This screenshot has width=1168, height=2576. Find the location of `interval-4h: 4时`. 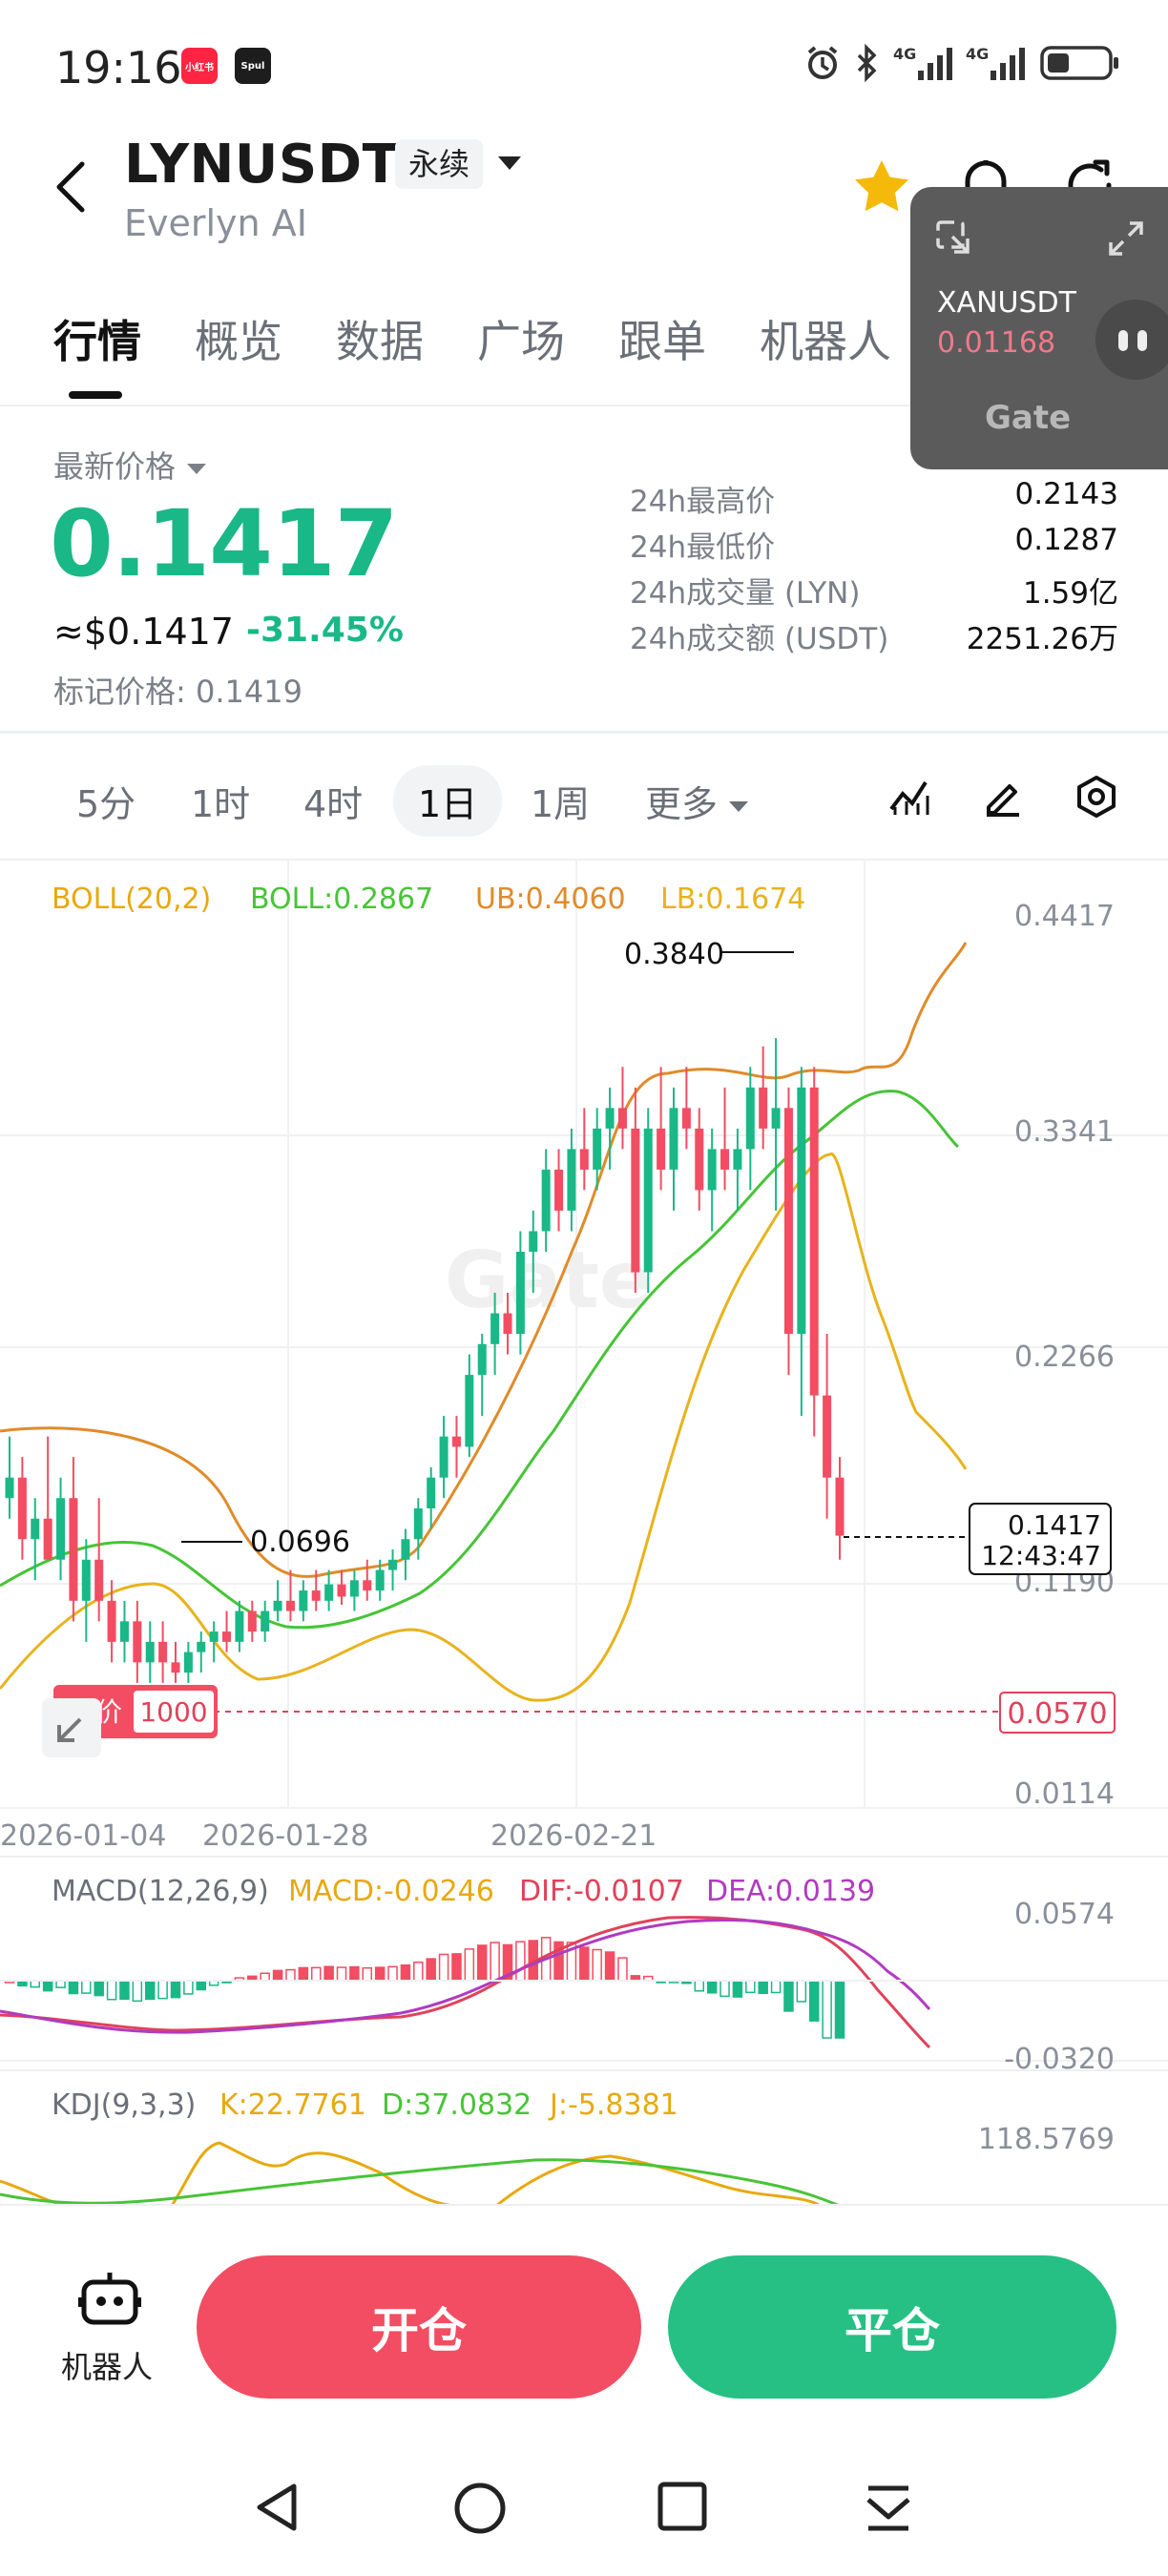

interval-4h: 4时 is located at coordinates (333, 804).